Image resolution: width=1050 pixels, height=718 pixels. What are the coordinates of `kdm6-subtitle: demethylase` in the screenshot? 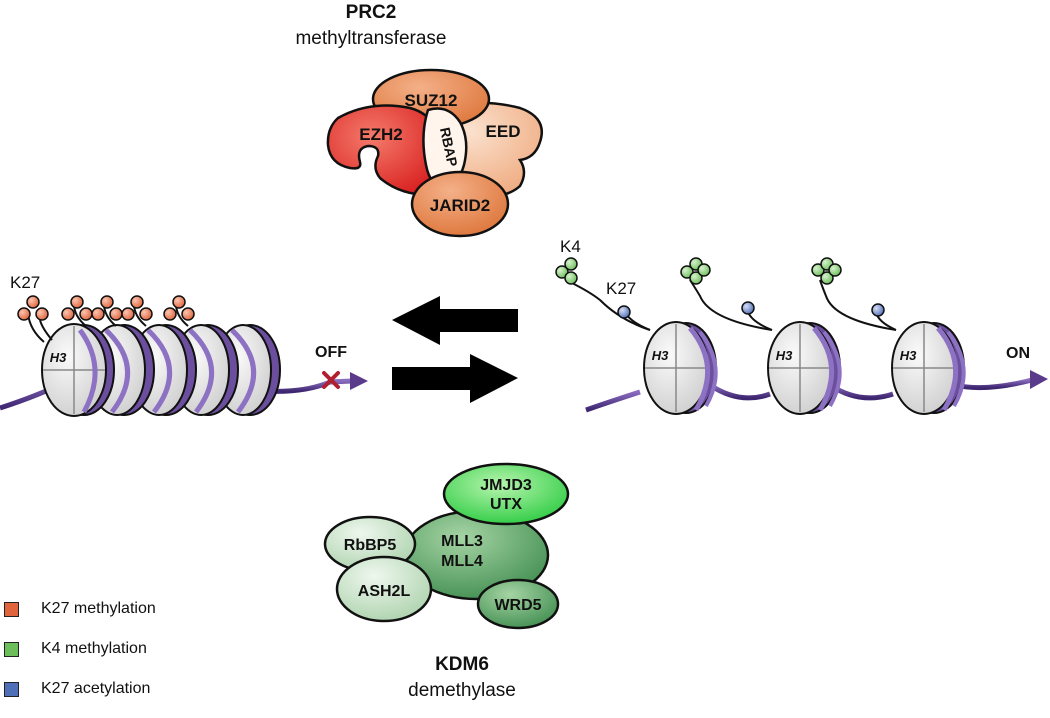 It's located at (462, 690).